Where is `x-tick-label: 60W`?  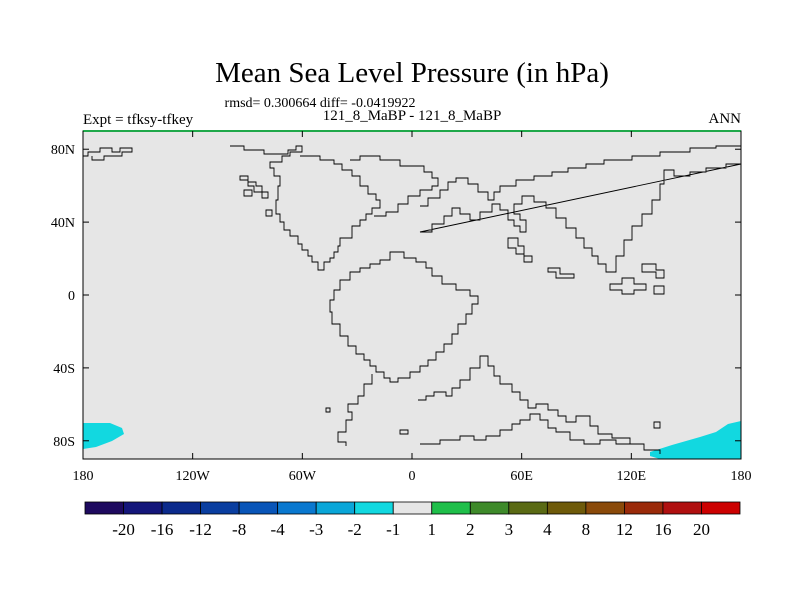 x-tick-label: 60W is located at coordinates (303, 476).